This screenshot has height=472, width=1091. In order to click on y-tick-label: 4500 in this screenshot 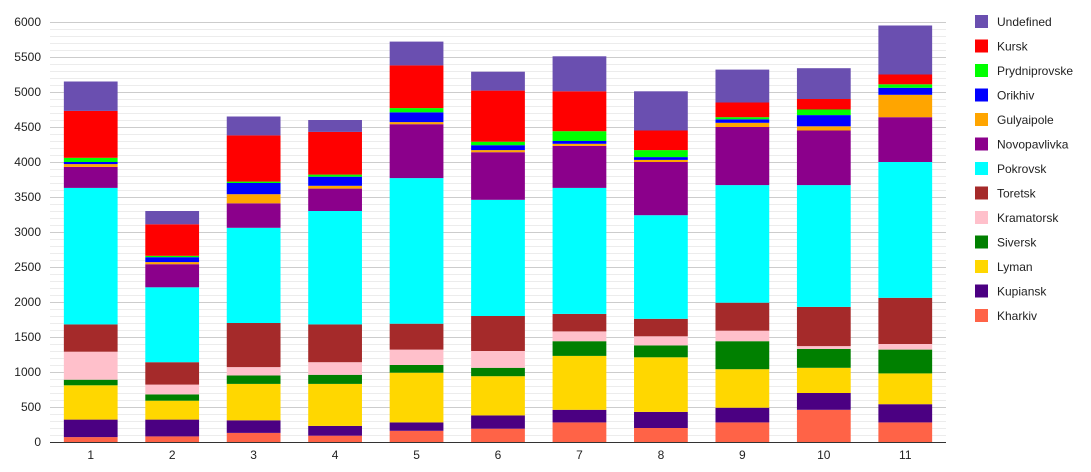, I will do `click(27, 127)`.